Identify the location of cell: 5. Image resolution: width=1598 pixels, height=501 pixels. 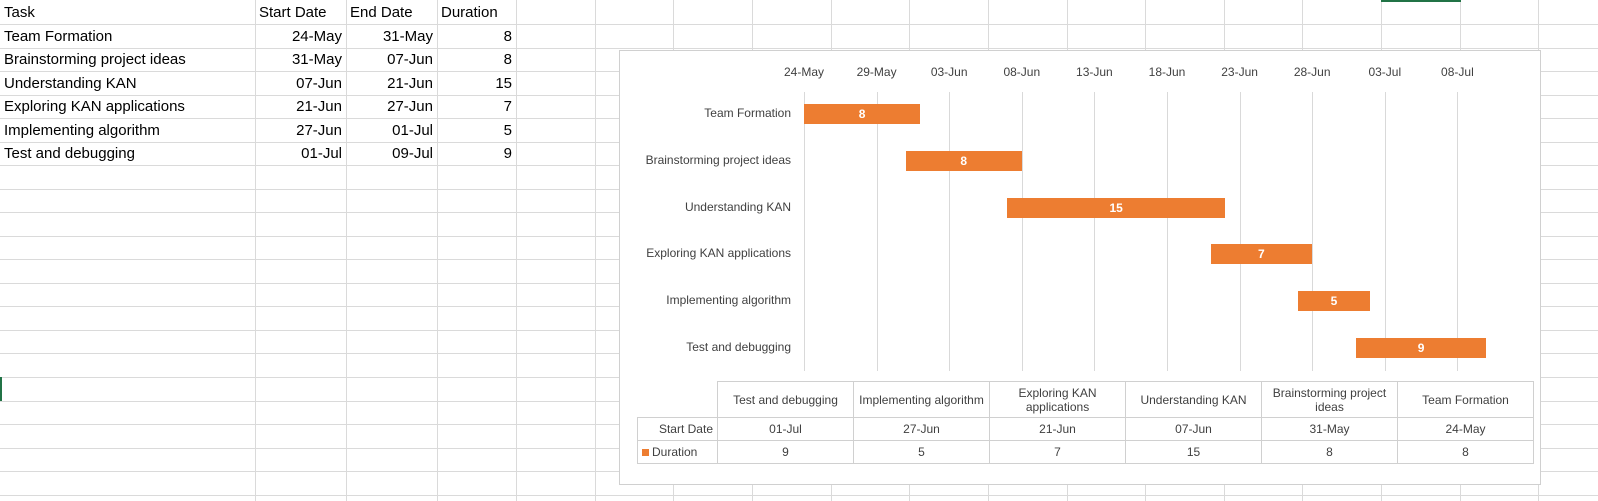
(507, 130).